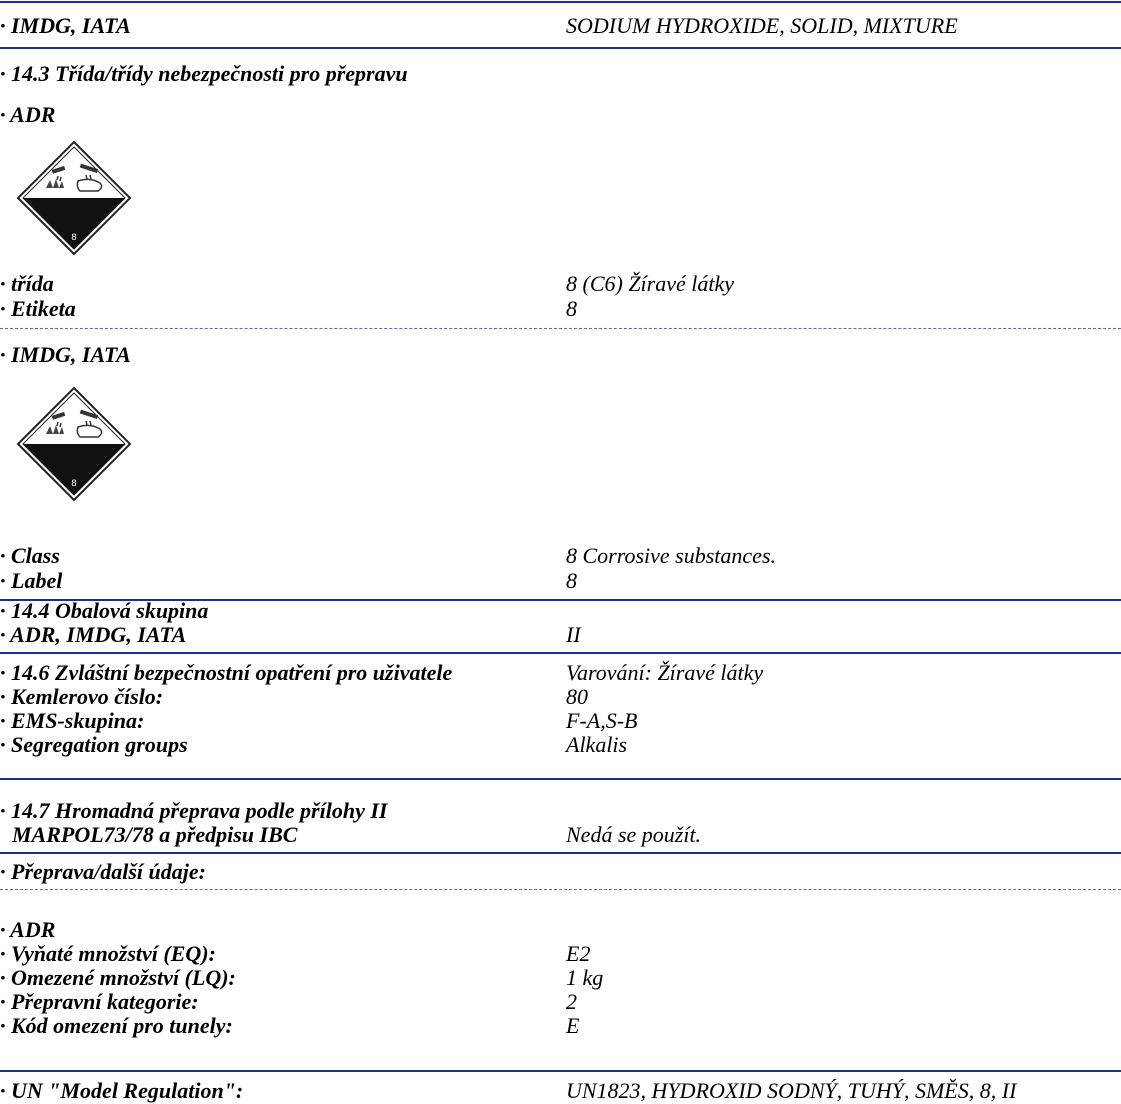 This screenshot has width=1121, height=1104. I want to click on row-label: · Vyňaté množství (EQ):, so click(108, 953).